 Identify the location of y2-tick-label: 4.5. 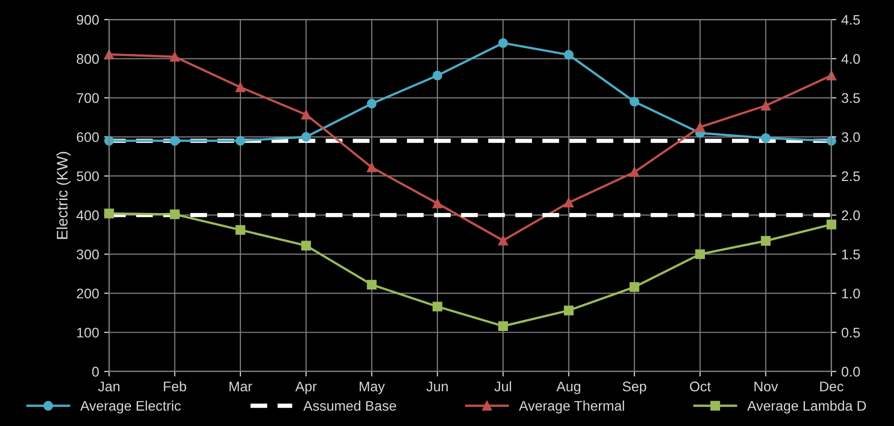
(850, 20).